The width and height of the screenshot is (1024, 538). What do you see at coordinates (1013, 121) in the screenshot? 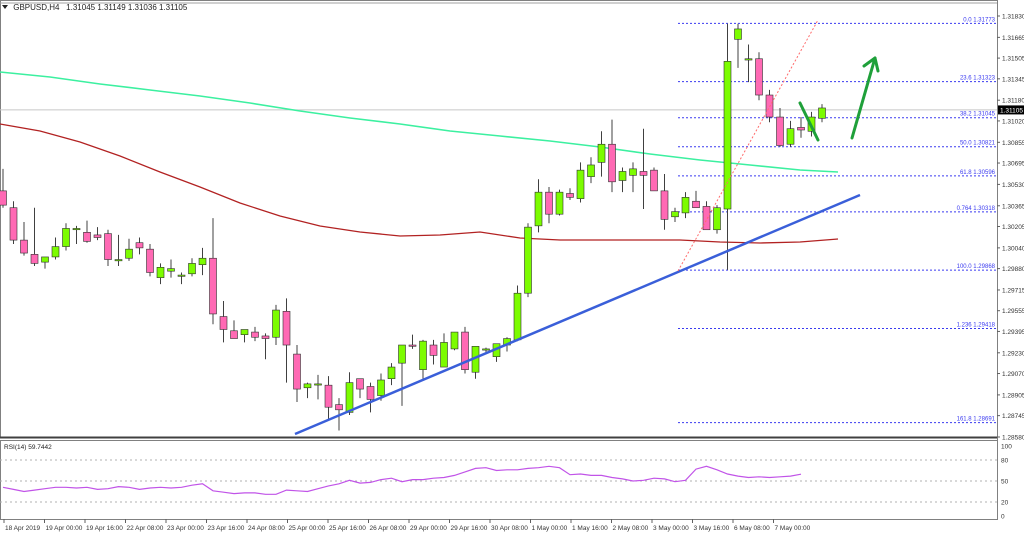
I see `price-tick-label: 1.31020` at bounding box center [1013, 121].